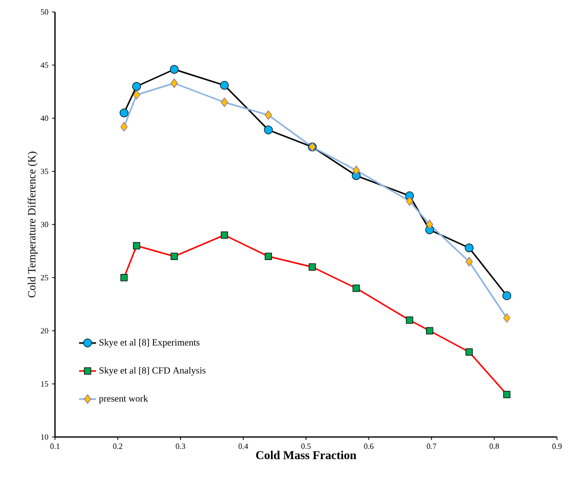 The width and height of the screenshot is (565, 484). I want to click on legend-label: Skye et al [8] Experiments, so click(150, 343).